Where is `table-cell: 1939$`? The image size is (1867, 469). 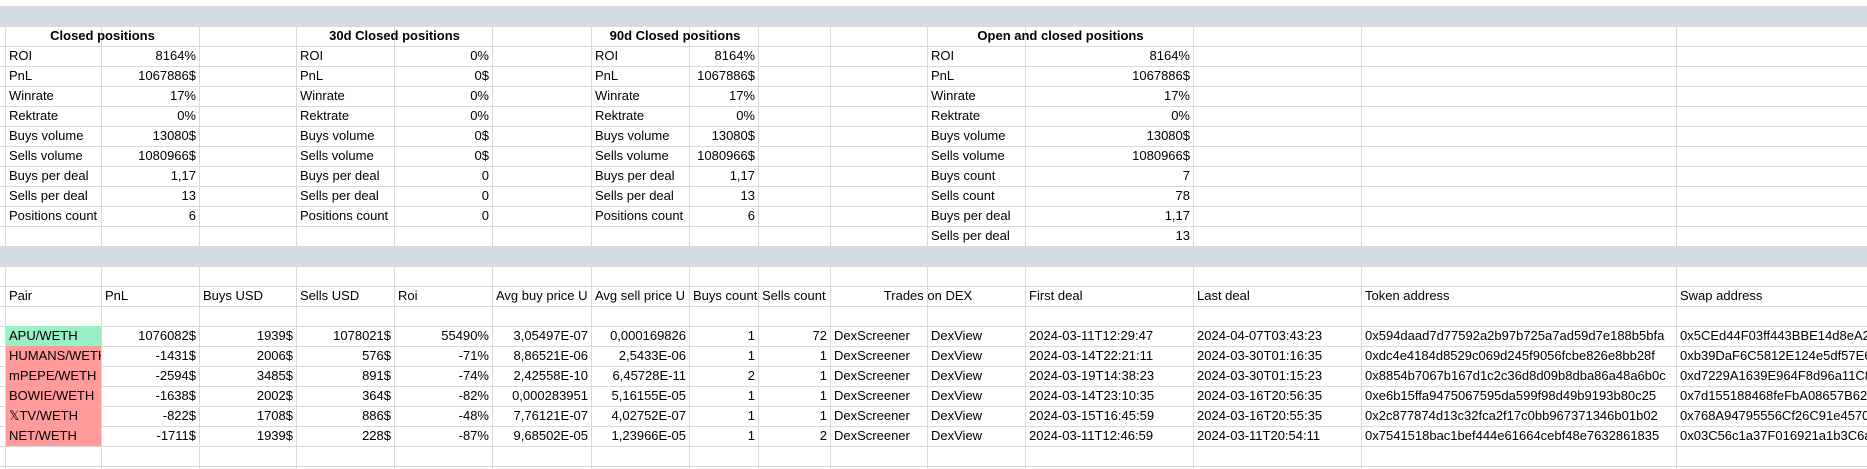
table-cell: 1939$ is located at coordinates (274, 335).